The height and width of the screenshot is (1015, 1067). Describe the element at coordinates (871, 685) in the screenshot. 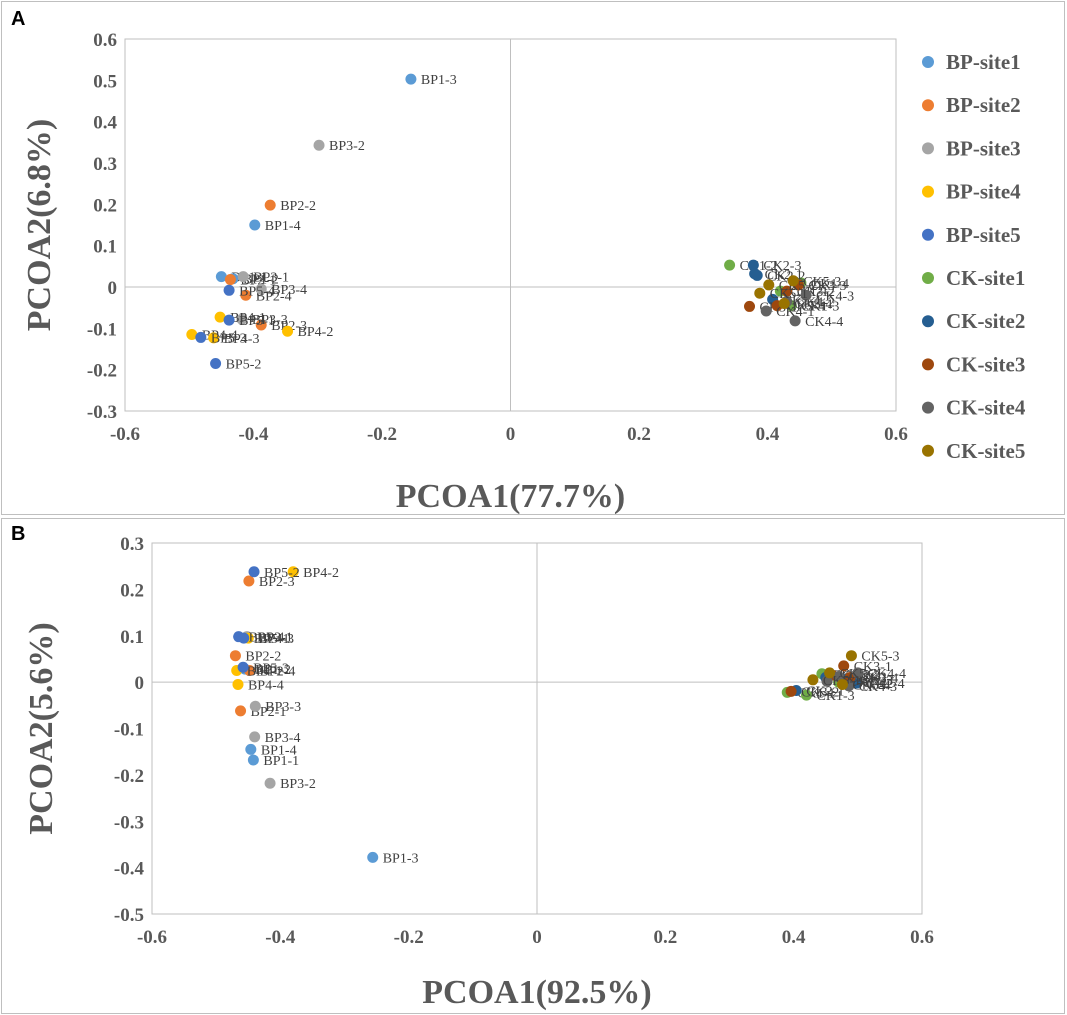

I see `b-point-label: CK5-4` at that location.